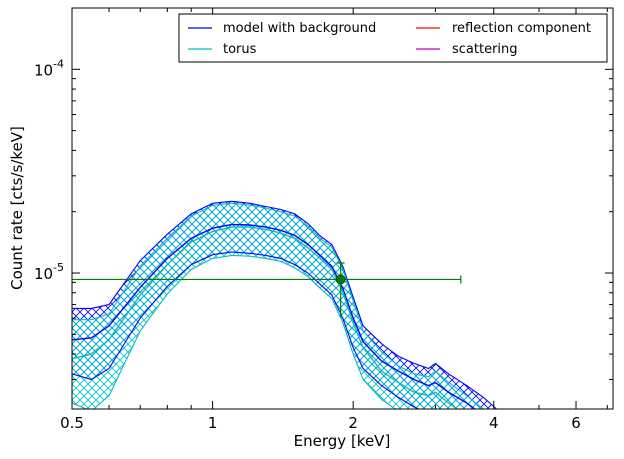 Image resolution: width=624 pixels, height=459 pixels. What do you see at coordinates (340, 279) in the screenshot?
I see `data-point-marker` at bounding box center [340, 279].